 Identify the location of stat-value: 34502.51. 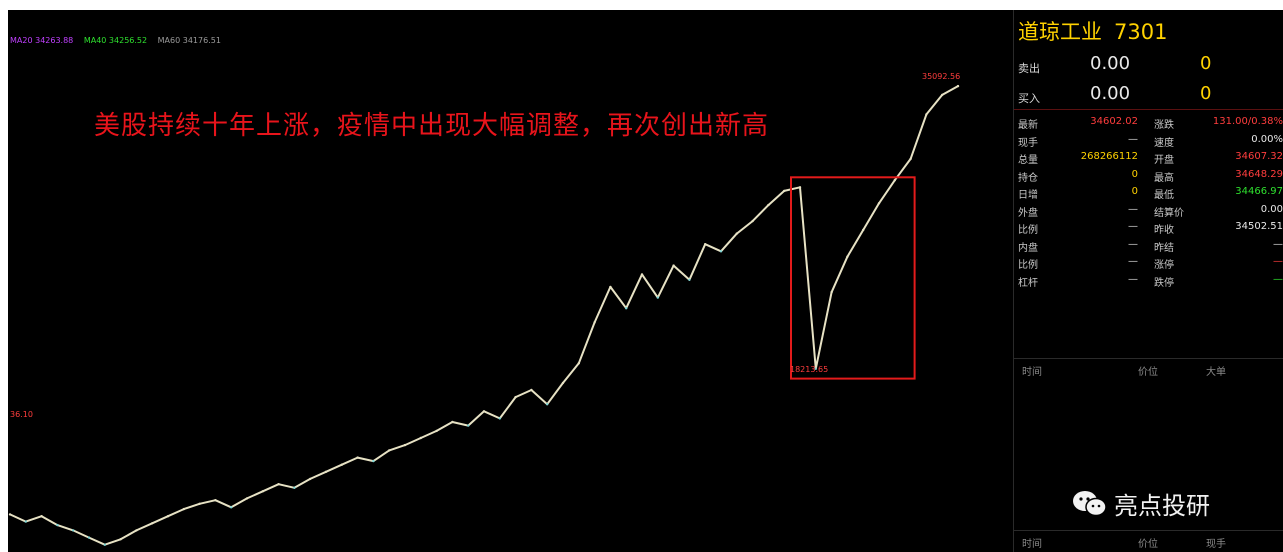
(1259, 226).